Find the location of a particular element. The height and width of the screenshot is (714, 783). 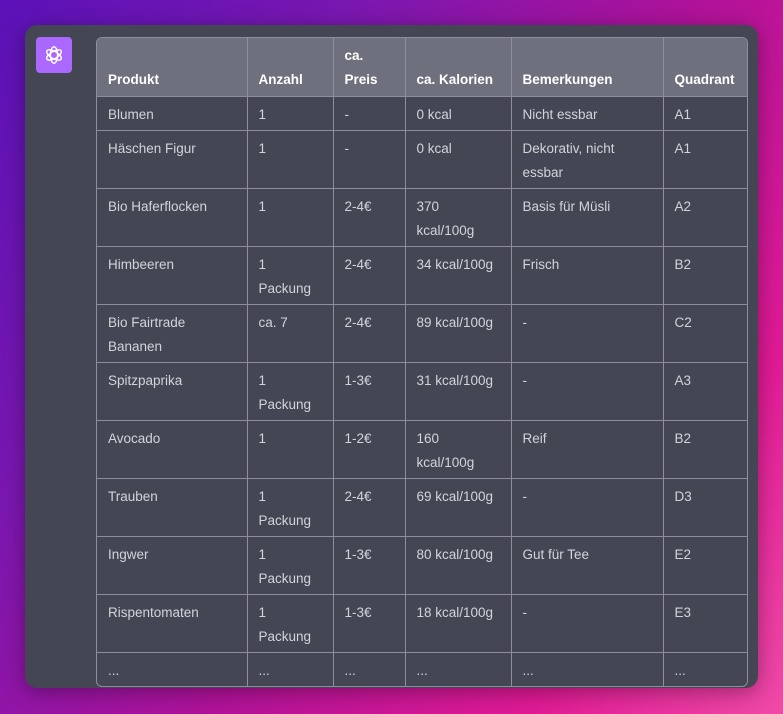

cell-quadrant: A2 is located at coordinates (705, 217).